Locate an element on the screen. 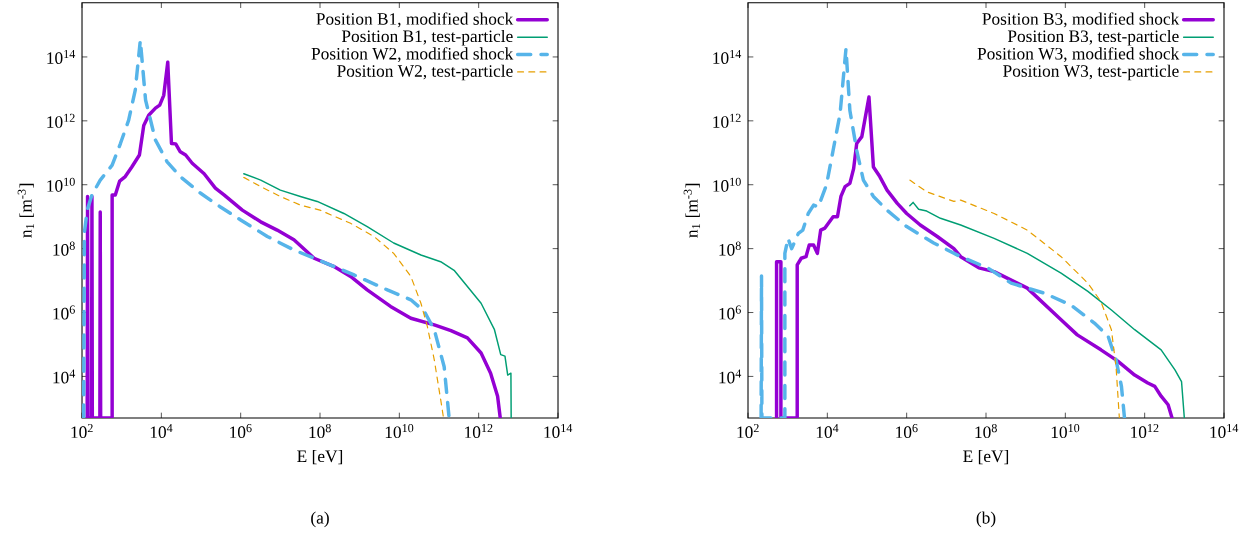 The width and height of the screenshot is (1257, 538). legend-label: Position W2, modified shock is located at coordinates (412, 55).